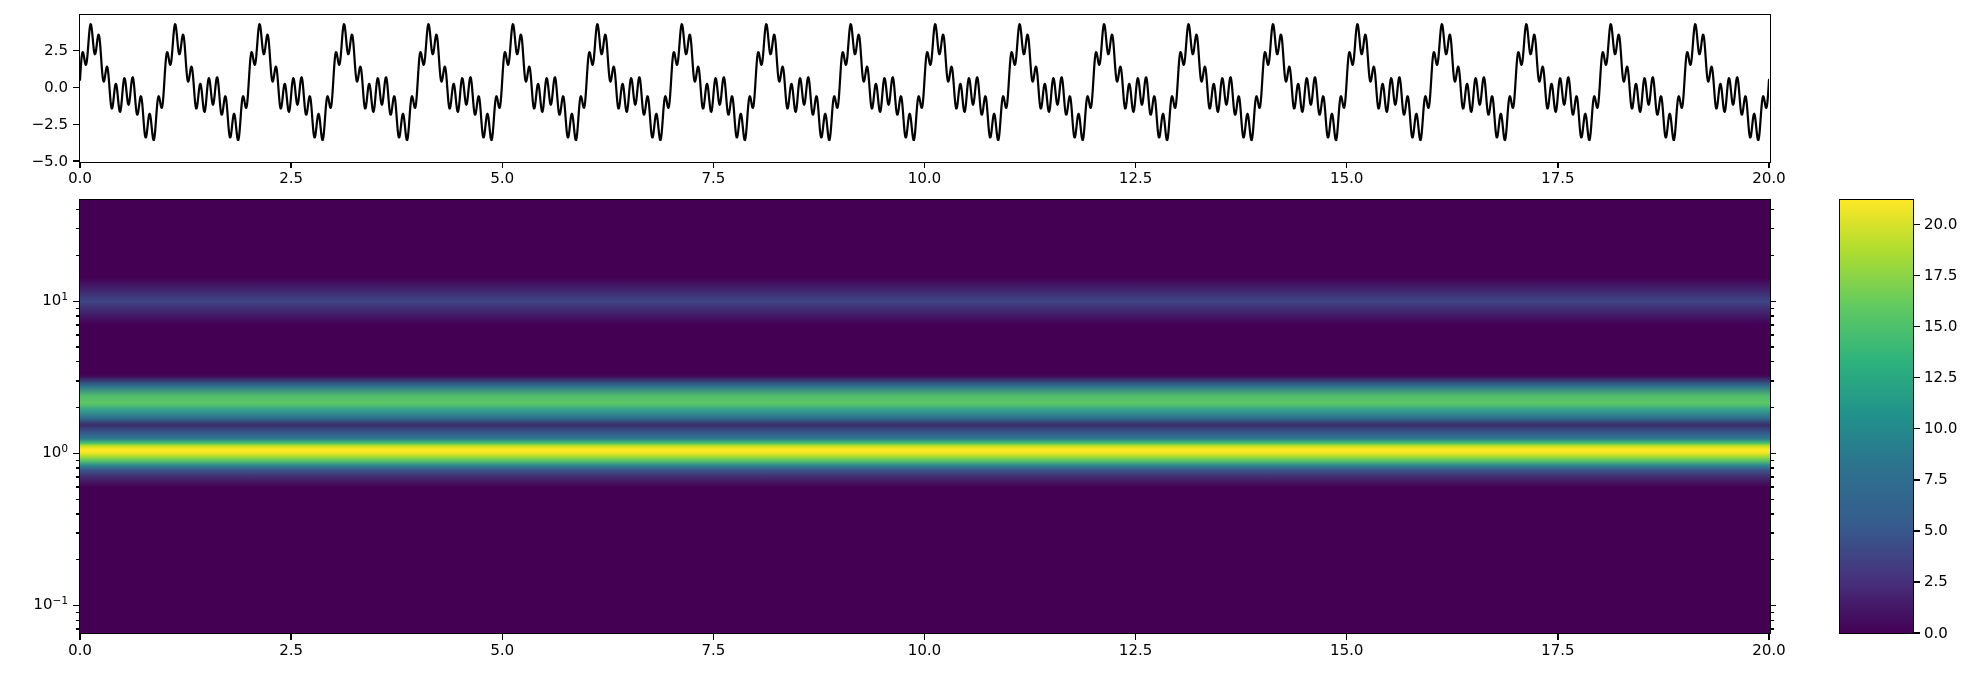  Describe the element at coordinates (1941, 377) in the screenshot. I see `colorbar-tick-label: 12.5` at that location.